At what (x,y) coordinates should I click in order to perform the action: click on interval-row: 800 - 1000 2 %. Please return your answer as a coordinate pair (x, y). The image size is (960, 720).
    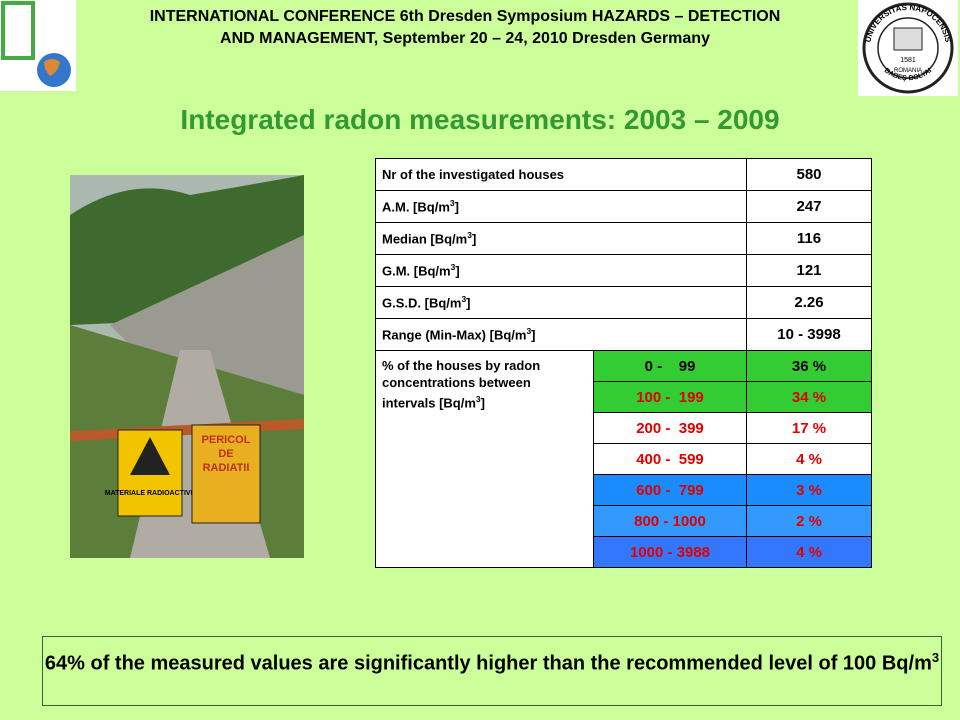
    Looking at the image, I should click on (624, 521).